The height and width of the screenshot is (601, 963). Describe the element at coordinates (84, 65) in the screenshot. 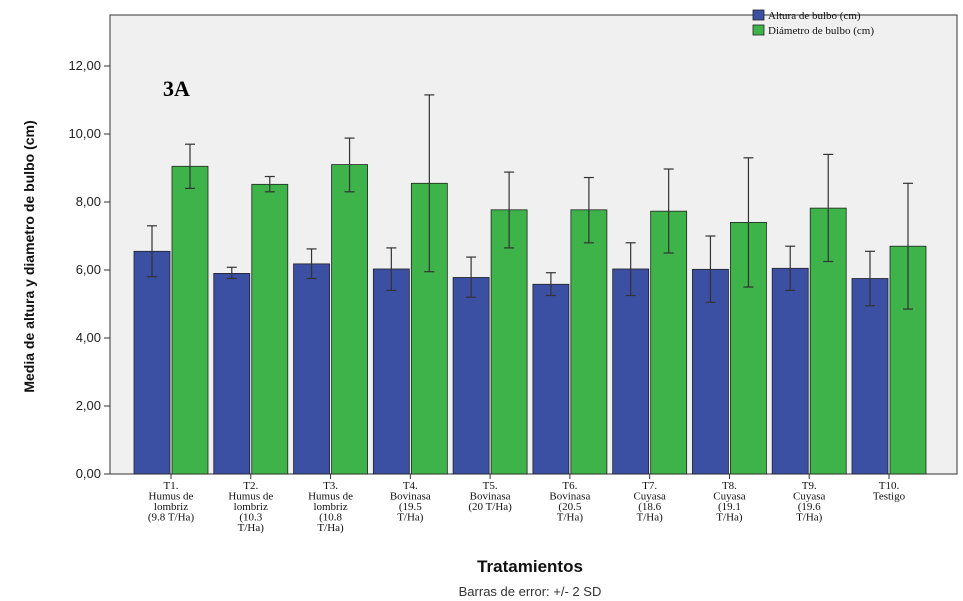

I see `y-tick-label: 12,00` at that location.